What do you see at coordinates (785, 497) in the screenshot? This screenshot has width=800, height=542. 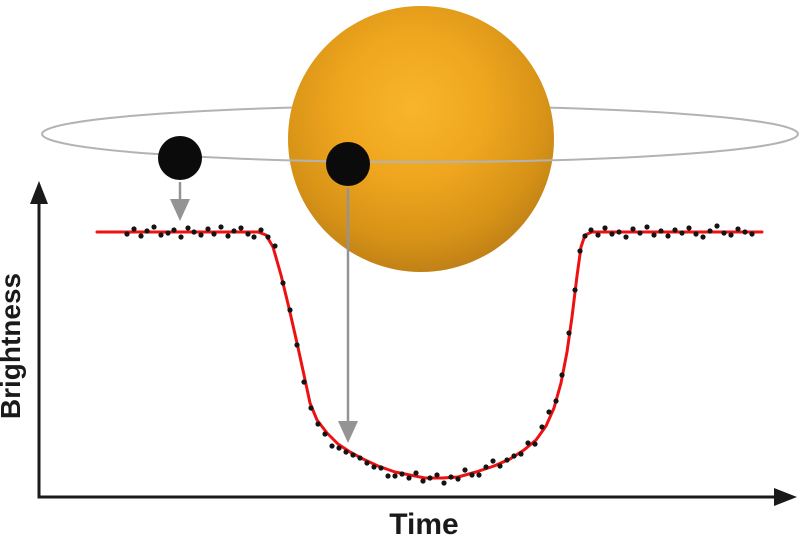 I see `x-axis-arrowhead-icon` at bounding box center [785, 497].